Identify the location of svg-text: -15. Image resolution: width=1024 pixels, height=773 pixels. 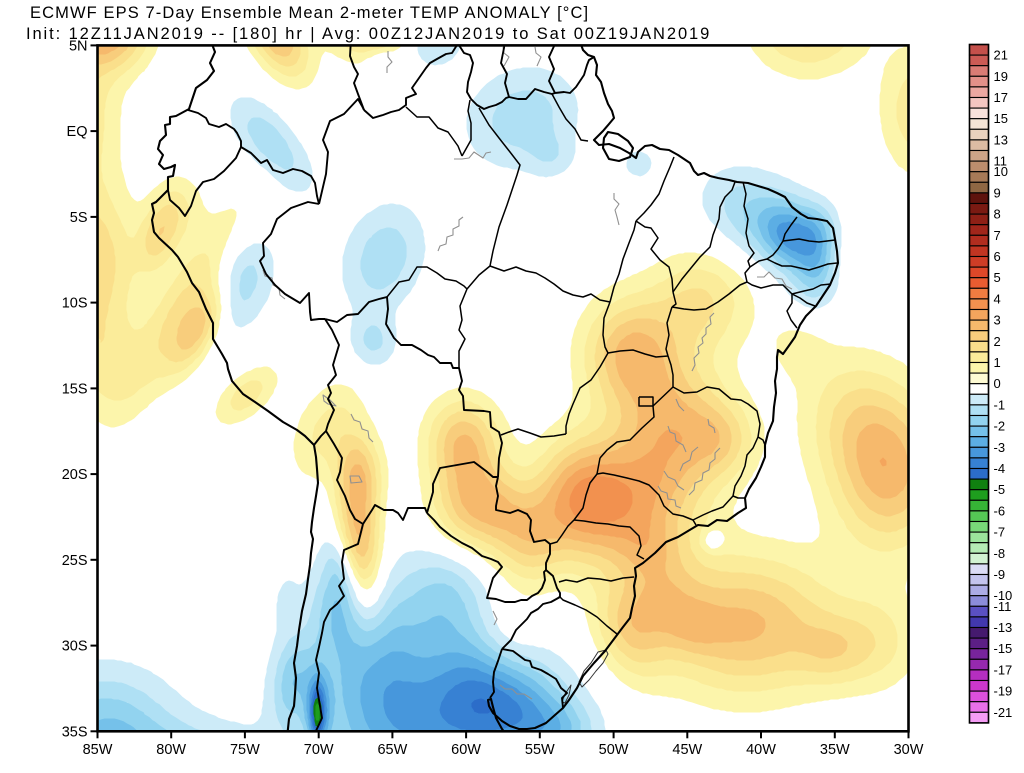
(1003, 648).